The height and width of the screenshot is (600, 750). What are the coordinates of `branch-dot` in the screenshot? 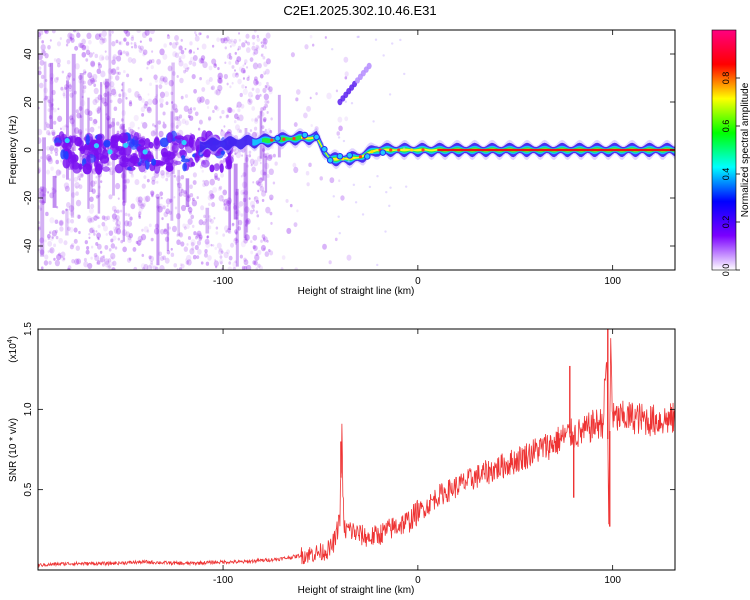 It's located at (369, 66).